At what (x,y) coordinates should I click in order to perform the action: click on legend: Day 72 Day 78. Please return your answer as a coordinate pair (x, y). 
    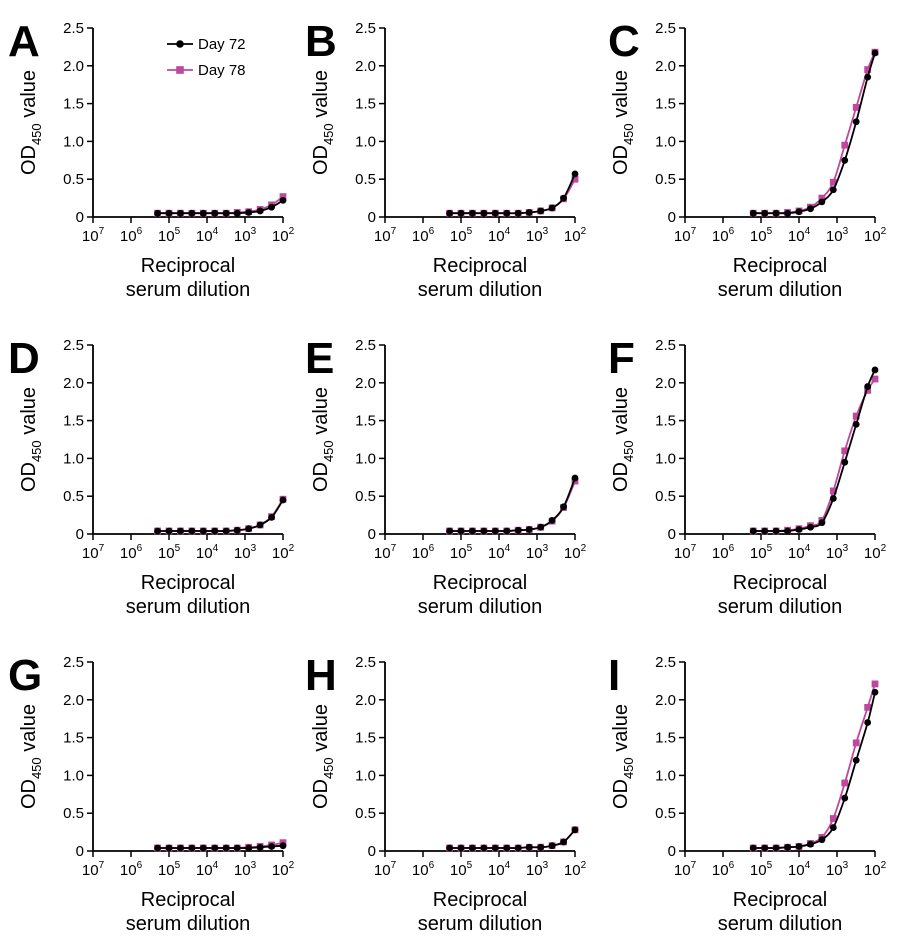
    Looking at the image, I should click on (206, 57).